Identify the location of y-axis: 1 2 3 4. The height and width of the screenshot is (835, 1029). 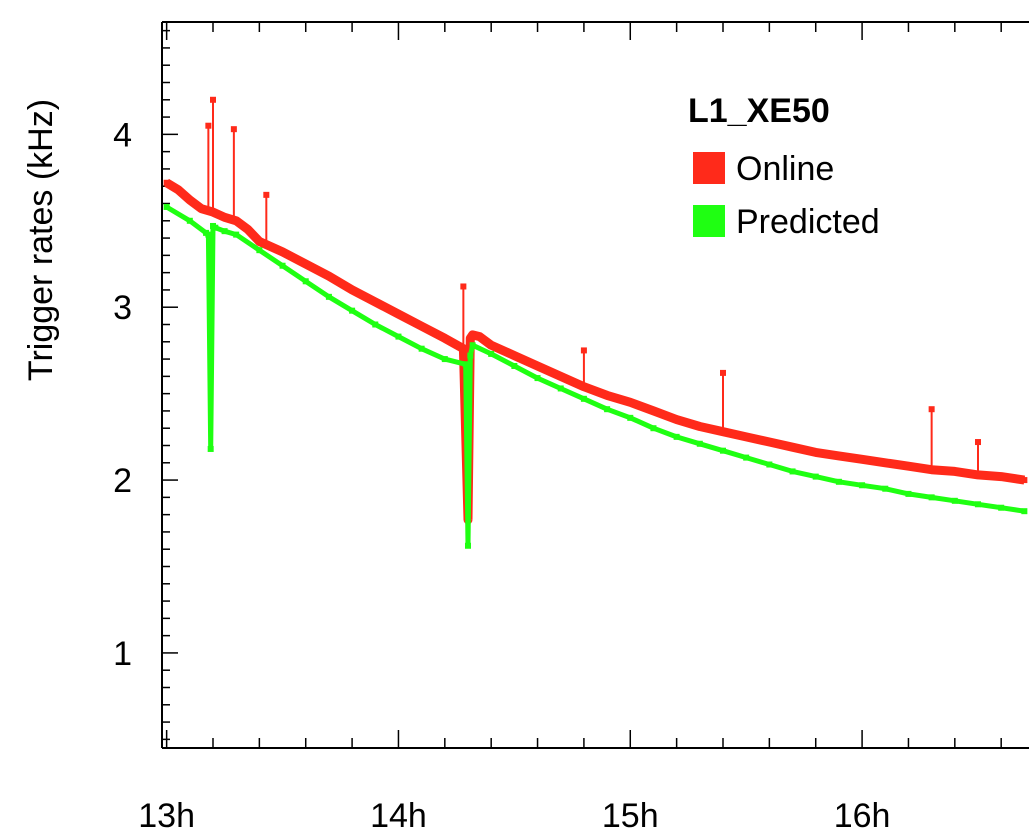
(145, 385).